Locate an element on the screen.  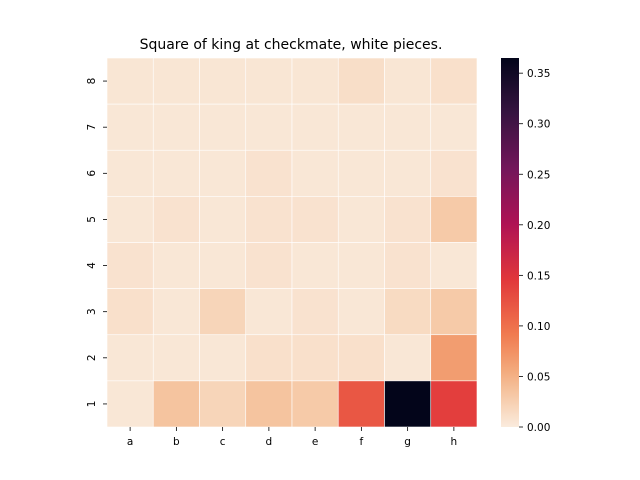
heatmap-cell-d1 is located at coordinates (269, 404).